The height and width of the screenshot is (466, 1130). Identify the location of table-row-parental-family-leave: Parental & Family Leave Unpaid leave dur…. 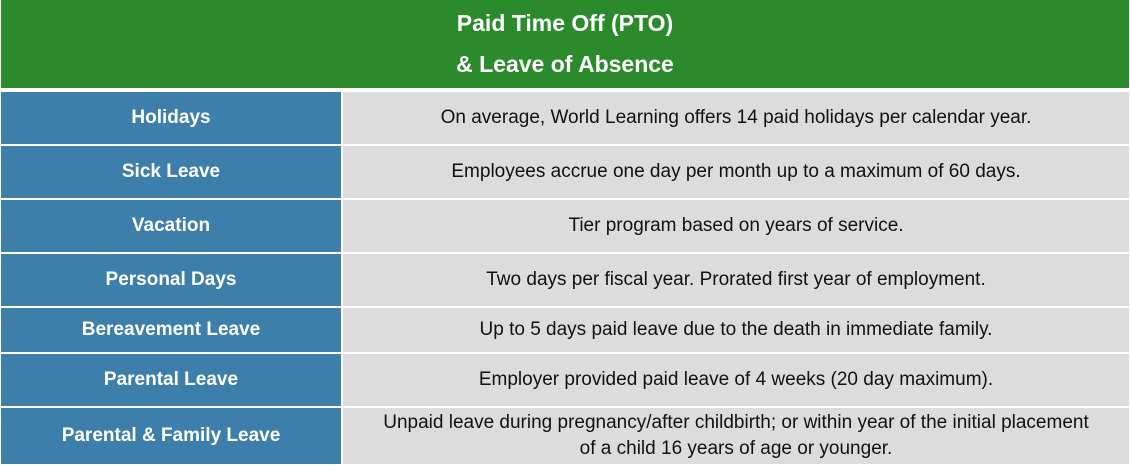
(565, 436).